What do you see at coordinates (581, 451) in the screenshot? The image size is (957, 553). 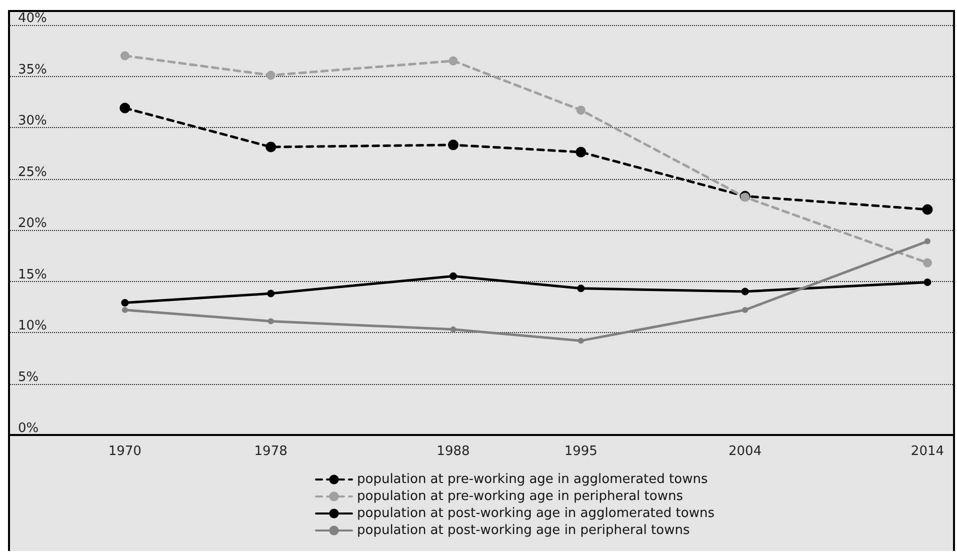 I see `x-tick-label: 1995` at bounding box center [581, 451].